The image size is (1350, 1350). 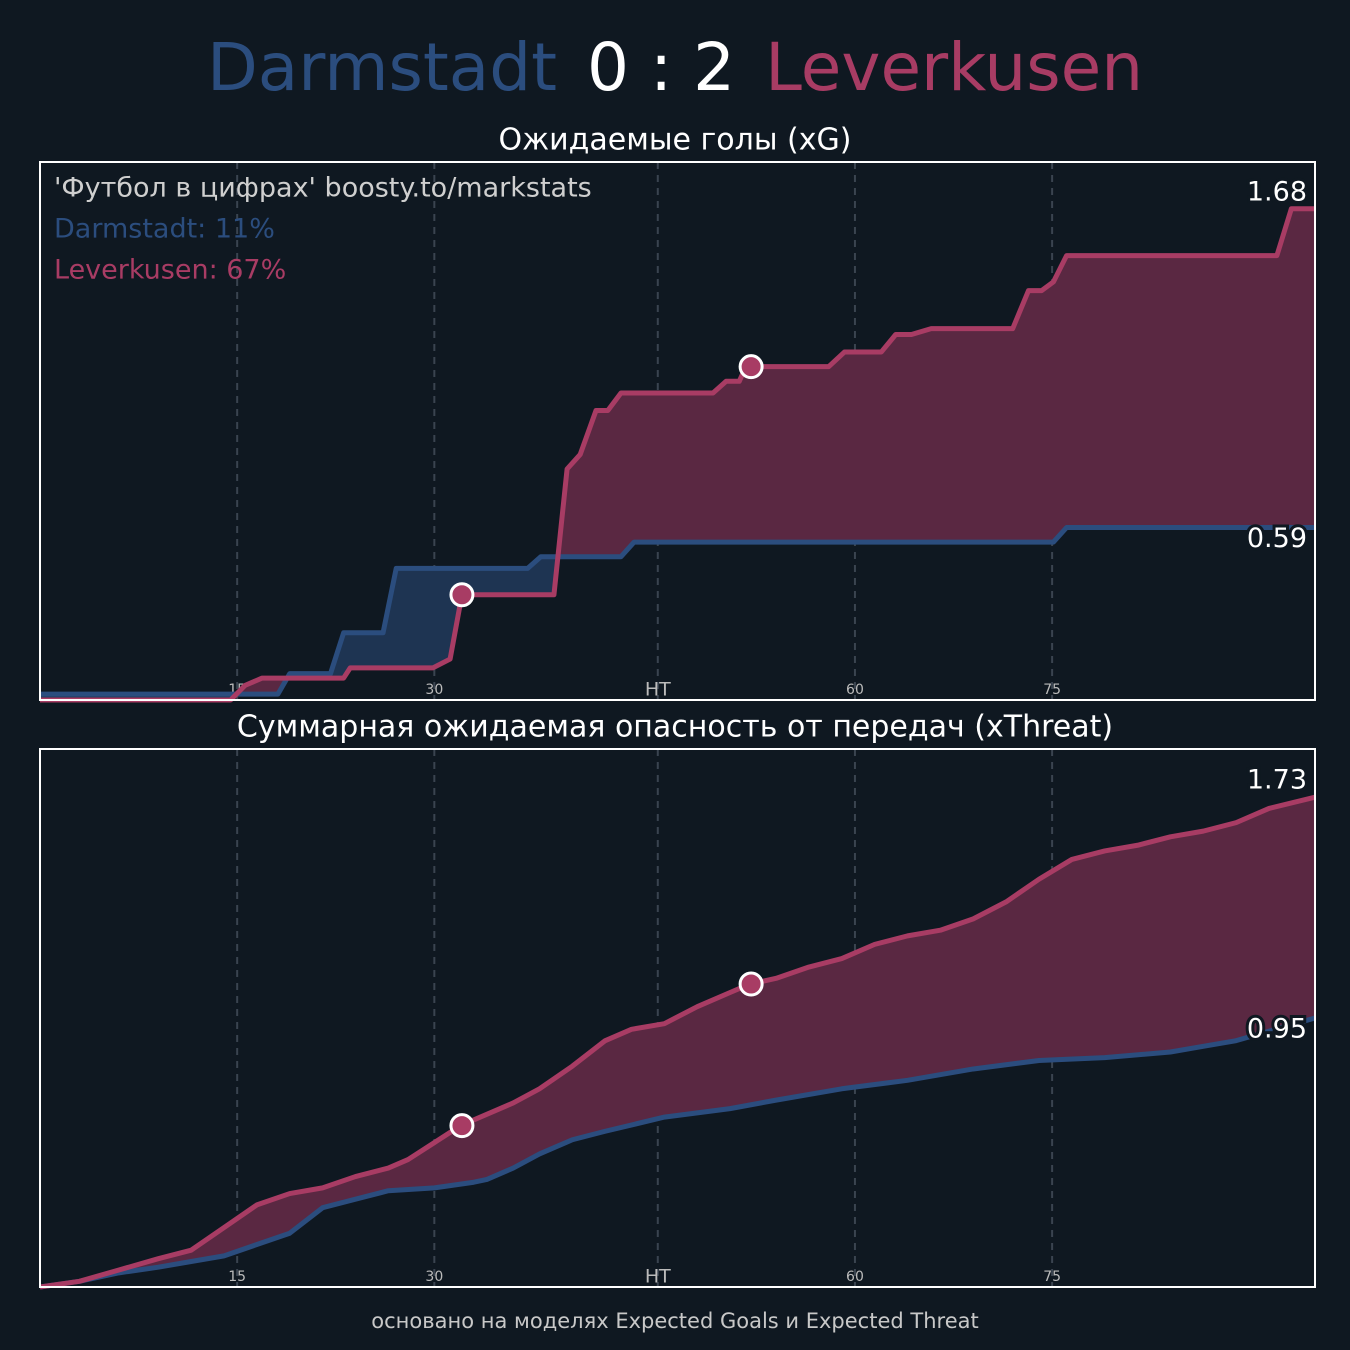 What do you see at coordinates (661, 67) in the screenshot?
I see `score: 0 : 2` at bounding box center [661, 67].